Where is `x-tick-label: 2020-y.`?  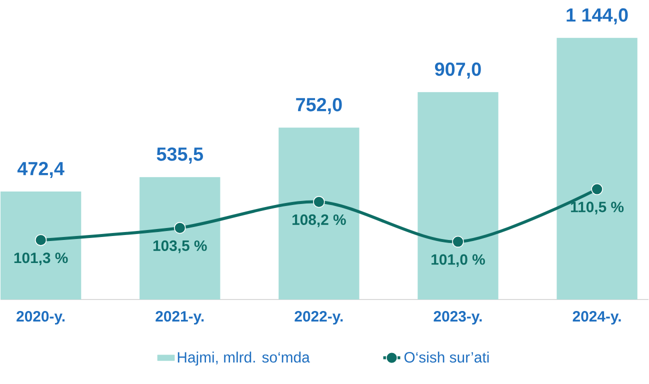
x-tick-label: 2020-y. is located at coordinates (40, 317).